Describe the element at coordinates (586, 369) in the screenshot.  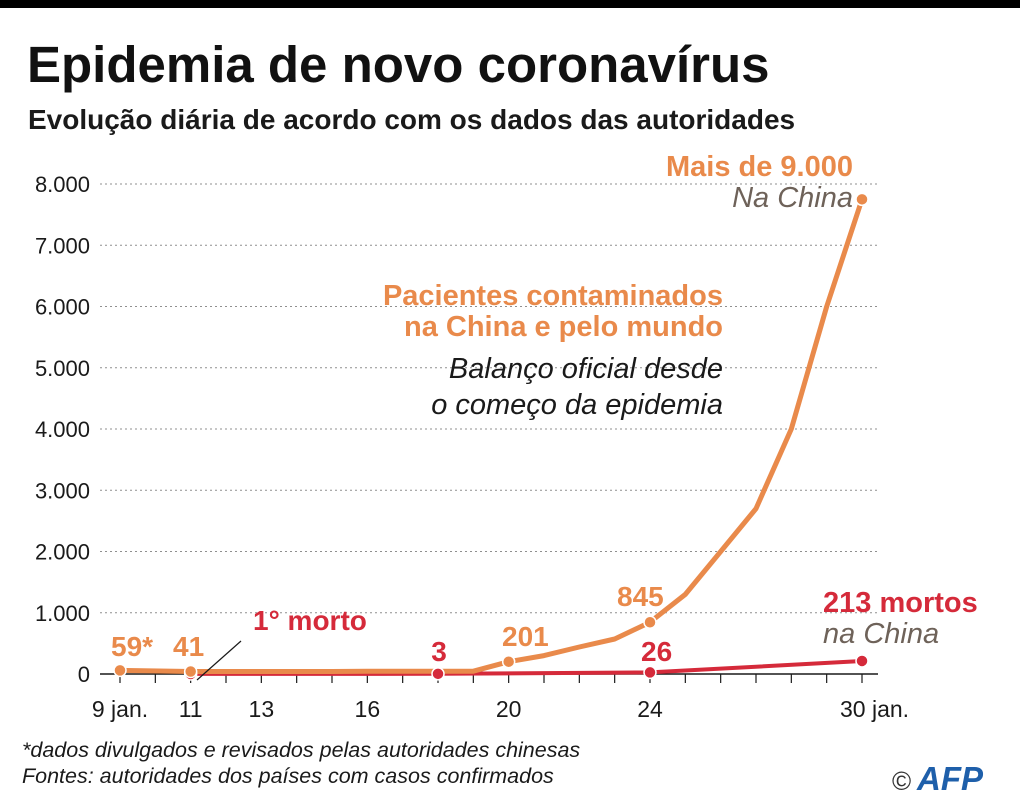
I see `note-line-1: Balanço oficial desde` at that location.